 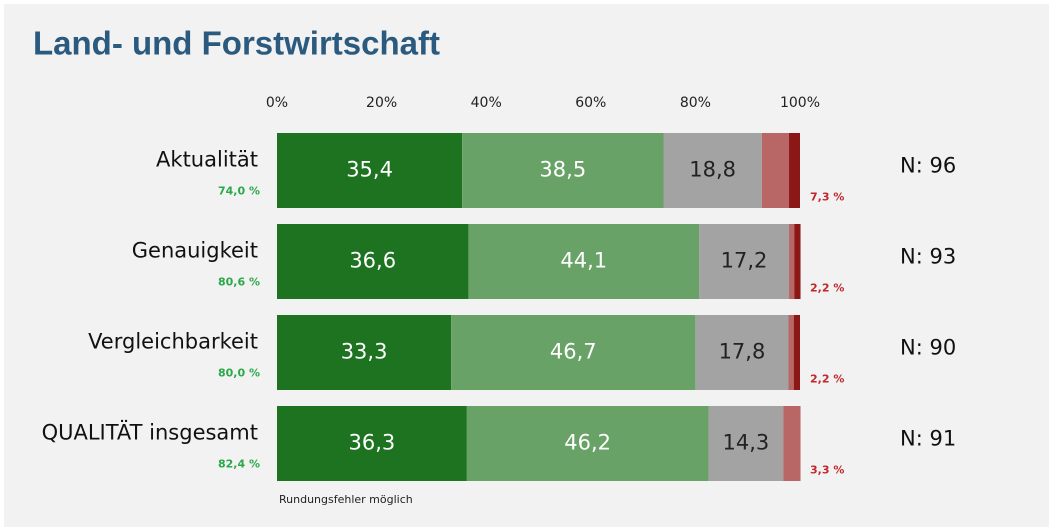 What do you see at coordinates (381, 103) in the screenshot?
I see `x-tick-label: 20%` at bounding box center [381, 103].